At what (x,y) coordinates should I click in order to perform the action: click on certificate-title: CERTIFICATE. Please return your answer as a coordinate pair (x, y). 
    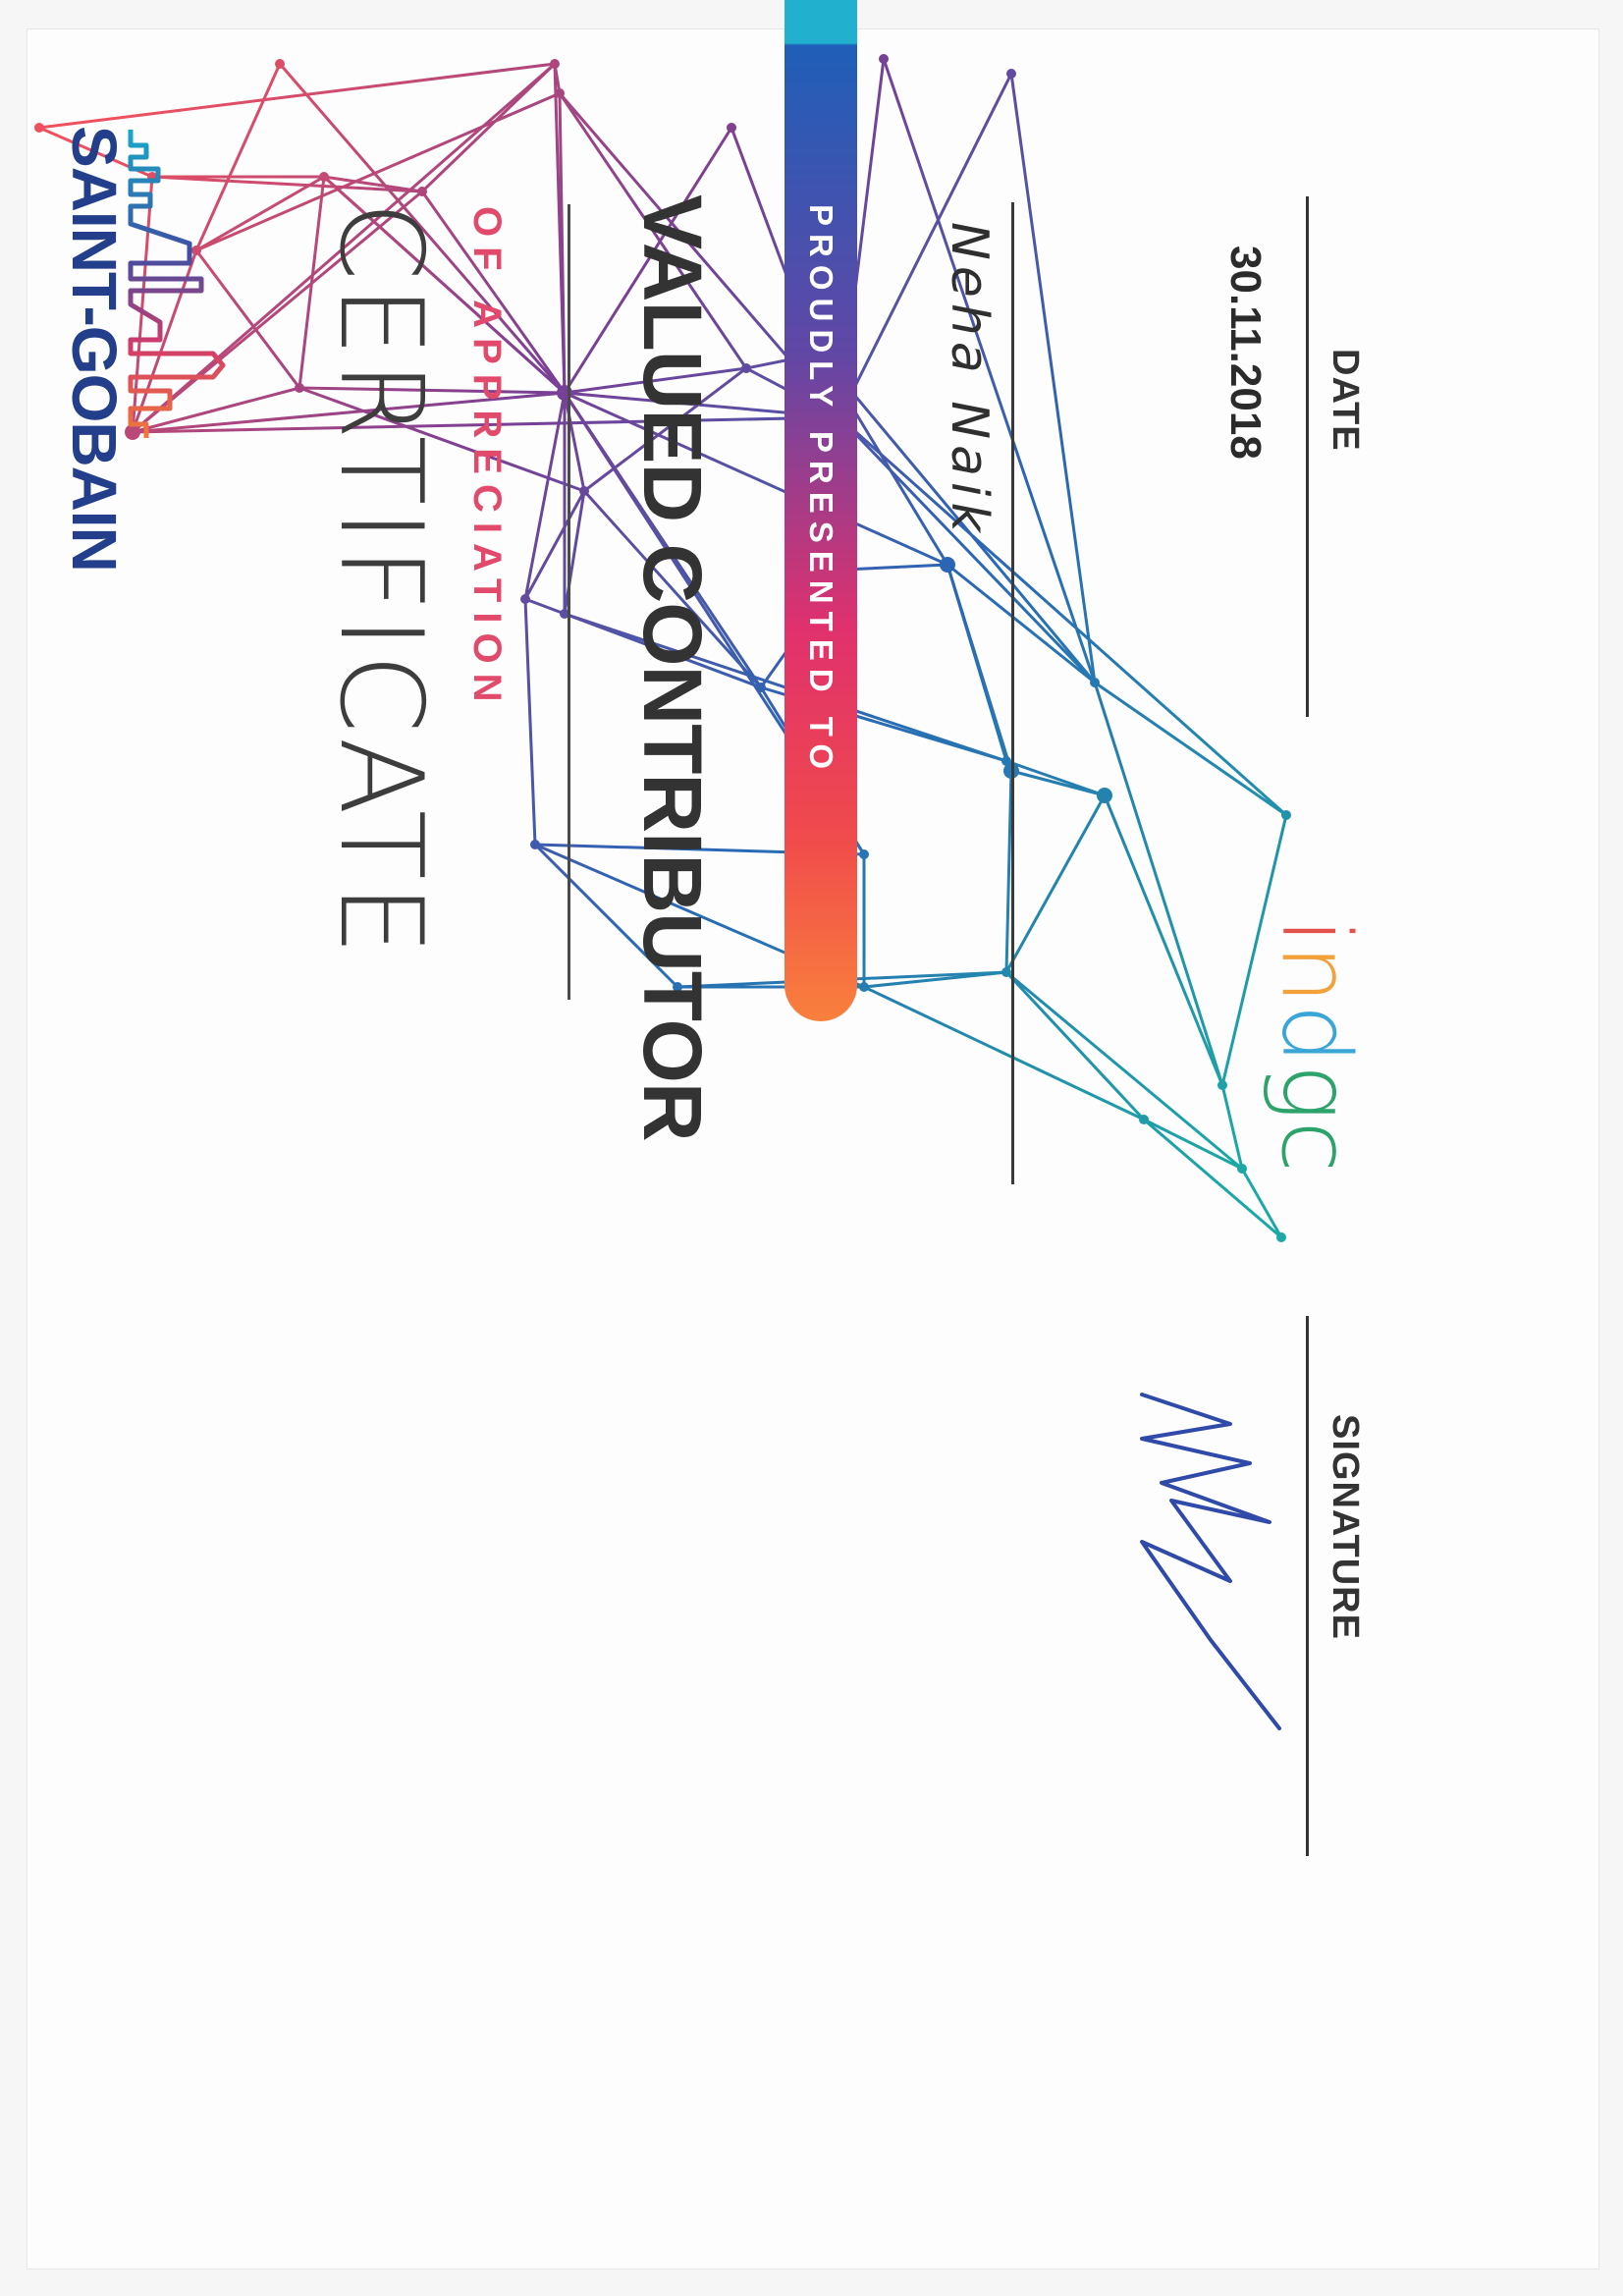
    Looking at the image, I should click on (380, 580).